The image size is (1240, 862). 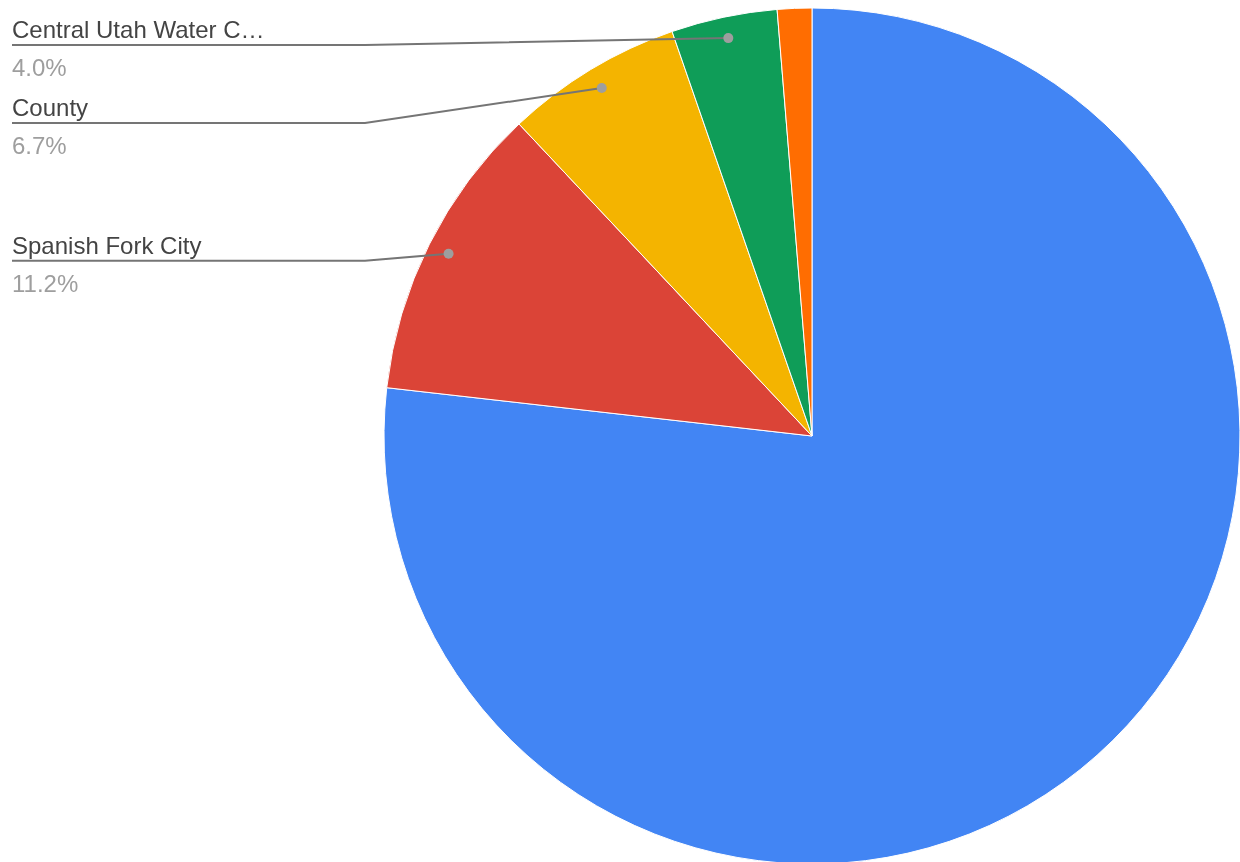 I want to click on slice-label: County, so click(x=50, y=108).